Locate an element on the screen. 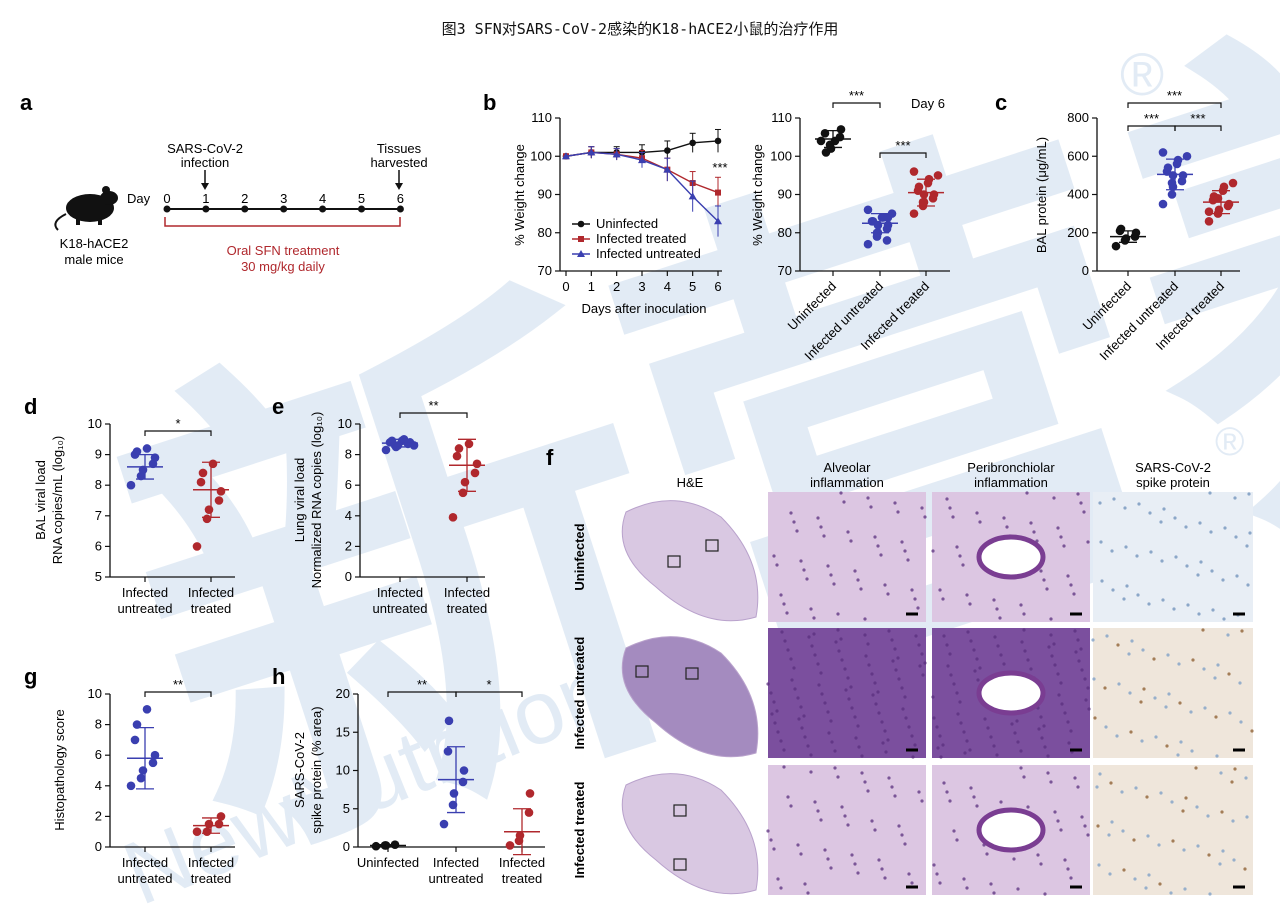  panel-b-label: b is located at coordinates (489, 102).